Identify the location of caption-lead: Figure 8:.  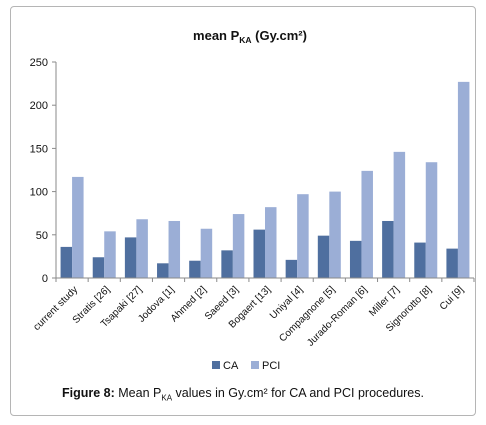
(88, 393).